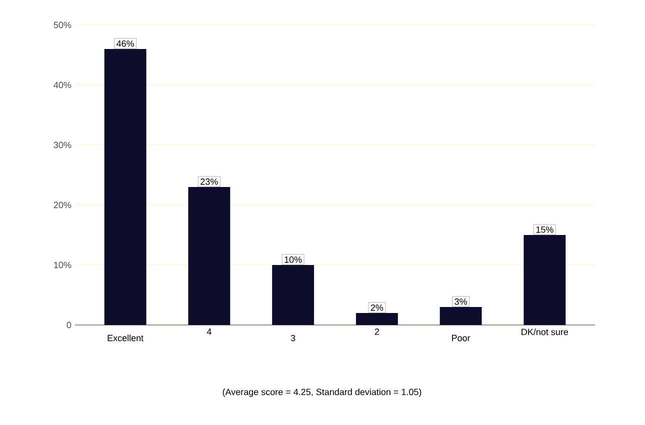 The height and width of the screenshot is (425, 645). I want to click on data-label: 2%, so click(377, 307).